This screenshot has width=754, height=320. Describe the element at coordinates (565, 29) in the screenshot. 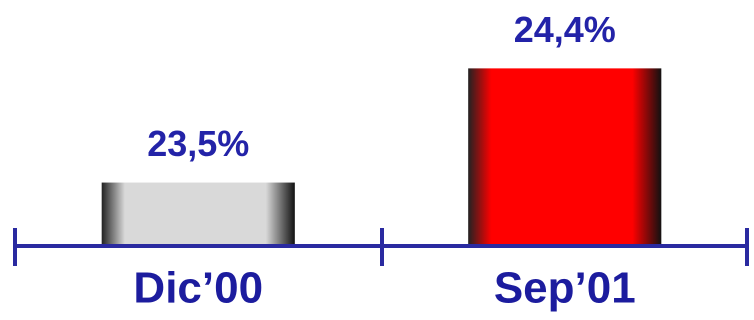

I see `value-label: 24,4%` at that location.